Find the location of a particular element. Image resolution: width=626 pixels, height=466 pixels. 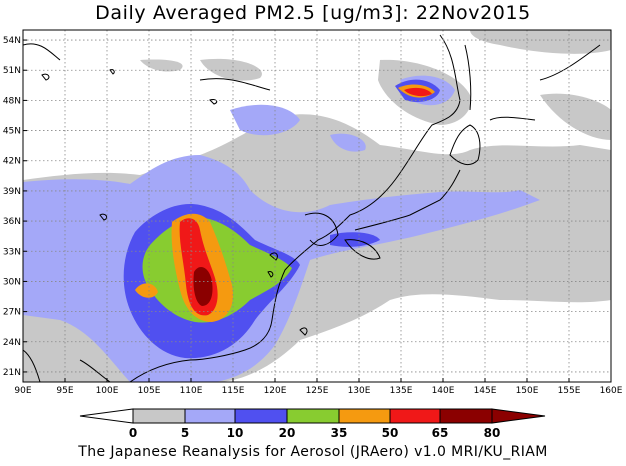

lon-tick-label: 160E is located at coordinates (611, 391).